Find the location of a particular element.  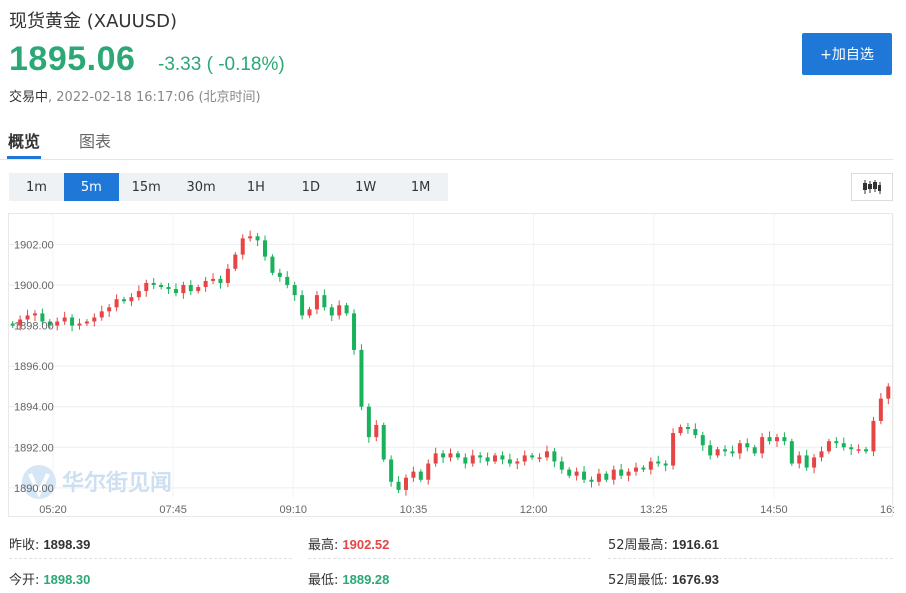

period-1h: 1H is located at coordinates (255, 187).